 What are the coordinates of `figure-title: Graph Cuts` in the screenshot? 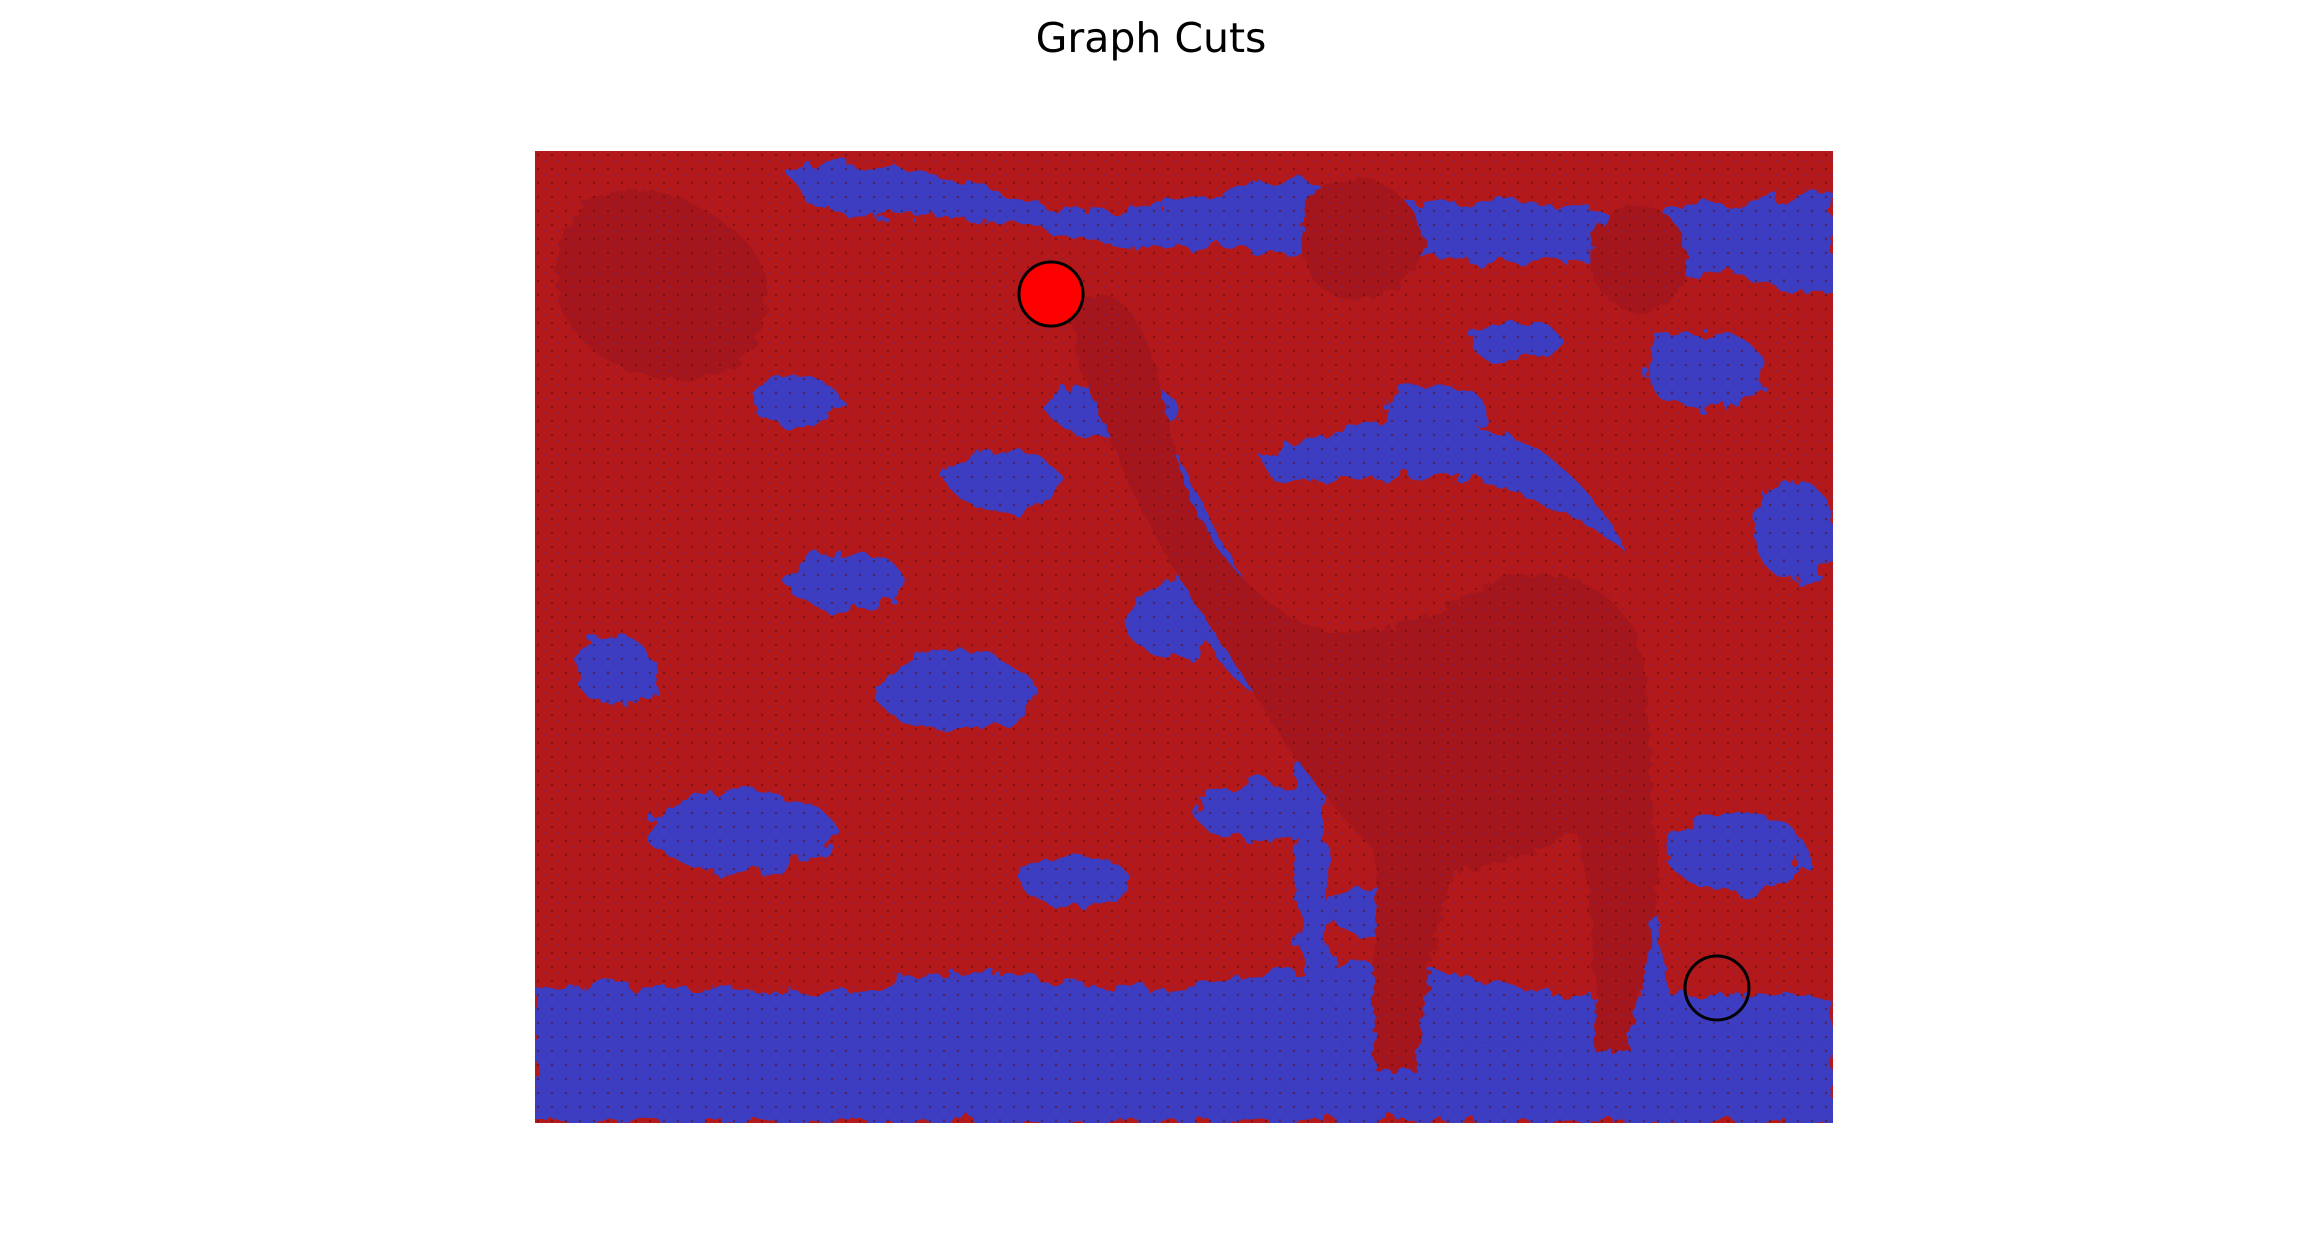 It's located at (1151, 38).